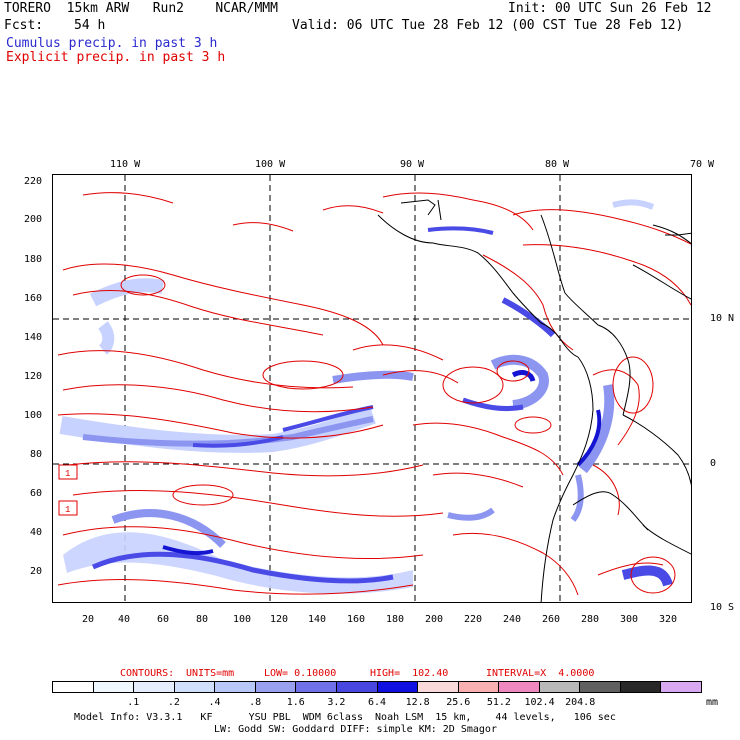 The width and height of the screenshot is (740, 740). I want to click on lat-label-10s: 10 S, so click(722, 607).